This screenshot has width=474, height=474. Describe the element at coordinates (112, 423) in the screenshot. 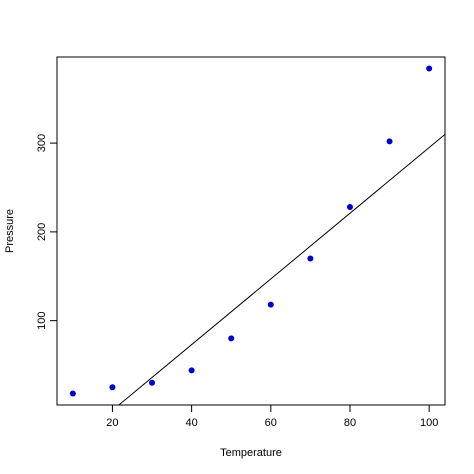

I see `x-tick-label: 20` at that location.